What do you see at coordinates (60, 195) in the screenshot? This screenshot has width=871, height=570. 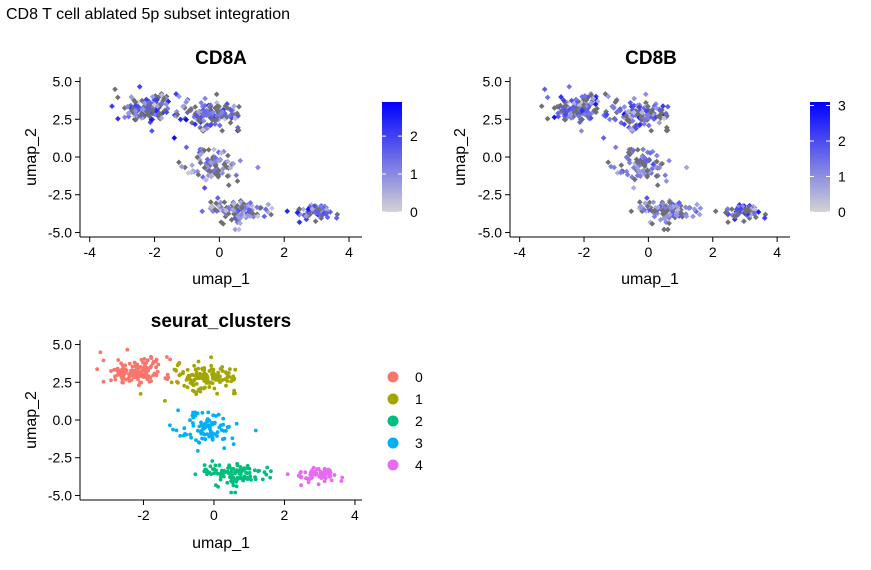 I see `y-tick-label: -2.5` at bounding box center [60, 195].